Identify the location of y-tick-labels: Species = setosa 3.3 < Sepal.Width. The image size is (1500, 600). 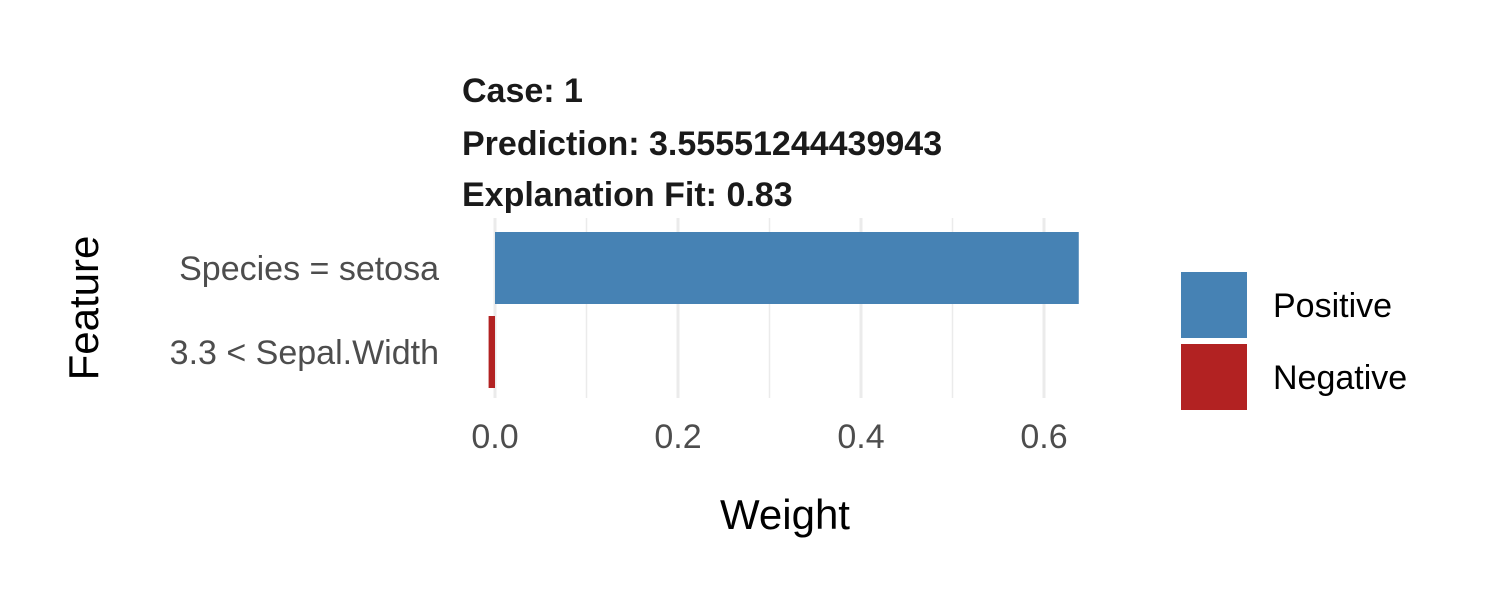
(304, 311).